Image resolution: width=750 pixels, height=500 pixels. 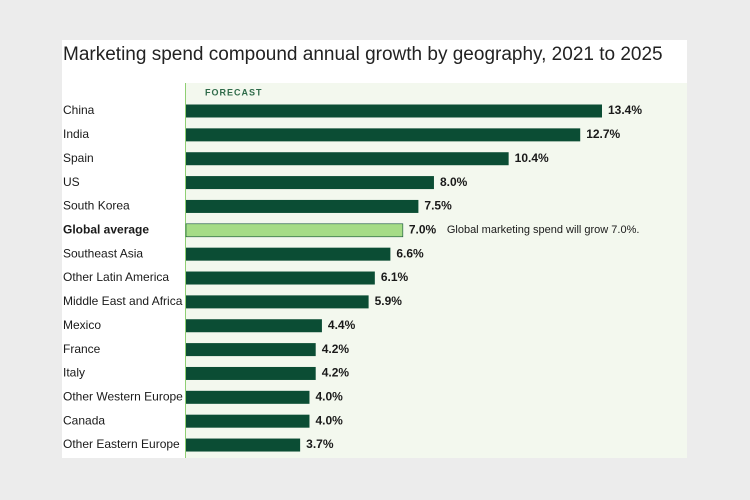 I want to click on category-label: Other Latin America, so click(x=116, y=277).